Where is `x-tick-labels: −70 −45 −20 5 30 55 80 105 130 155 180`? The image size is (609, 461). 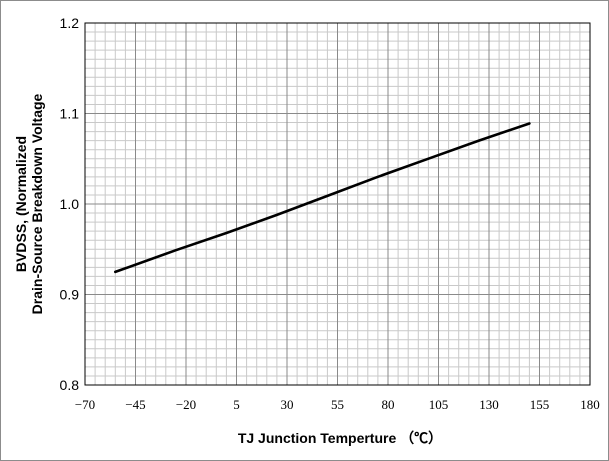 x-tick-labels: −70 −45 −20 5 30 55 80 105 130 155 180 is located at coordinates (337, 404).